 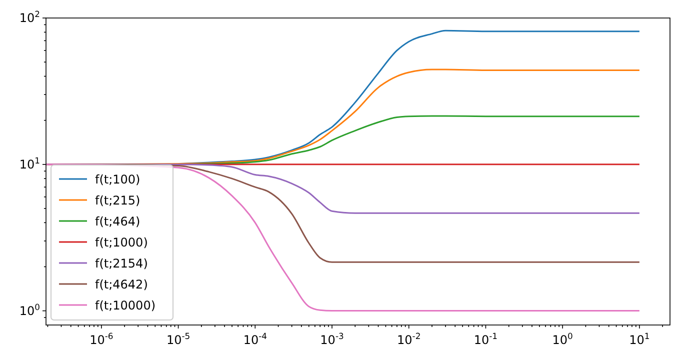 I want to click on y-tick-label: 10$^{2}$, so click(x=29, y=17).